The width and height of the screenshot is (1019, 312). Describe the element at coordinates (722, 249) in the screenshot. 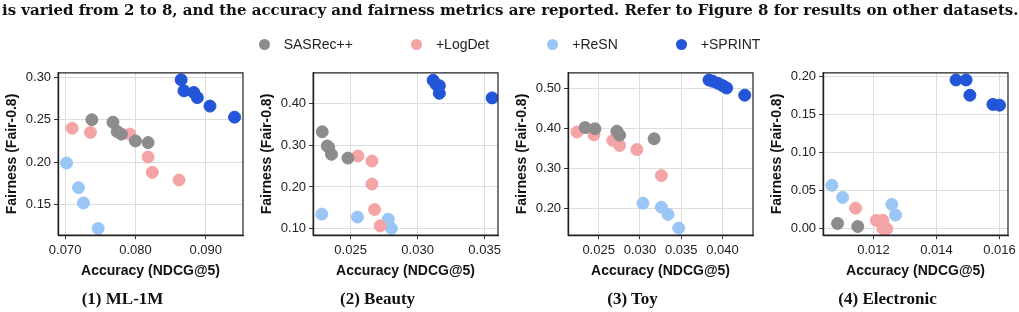

I see `x-tick-label: 0.040` at that location.